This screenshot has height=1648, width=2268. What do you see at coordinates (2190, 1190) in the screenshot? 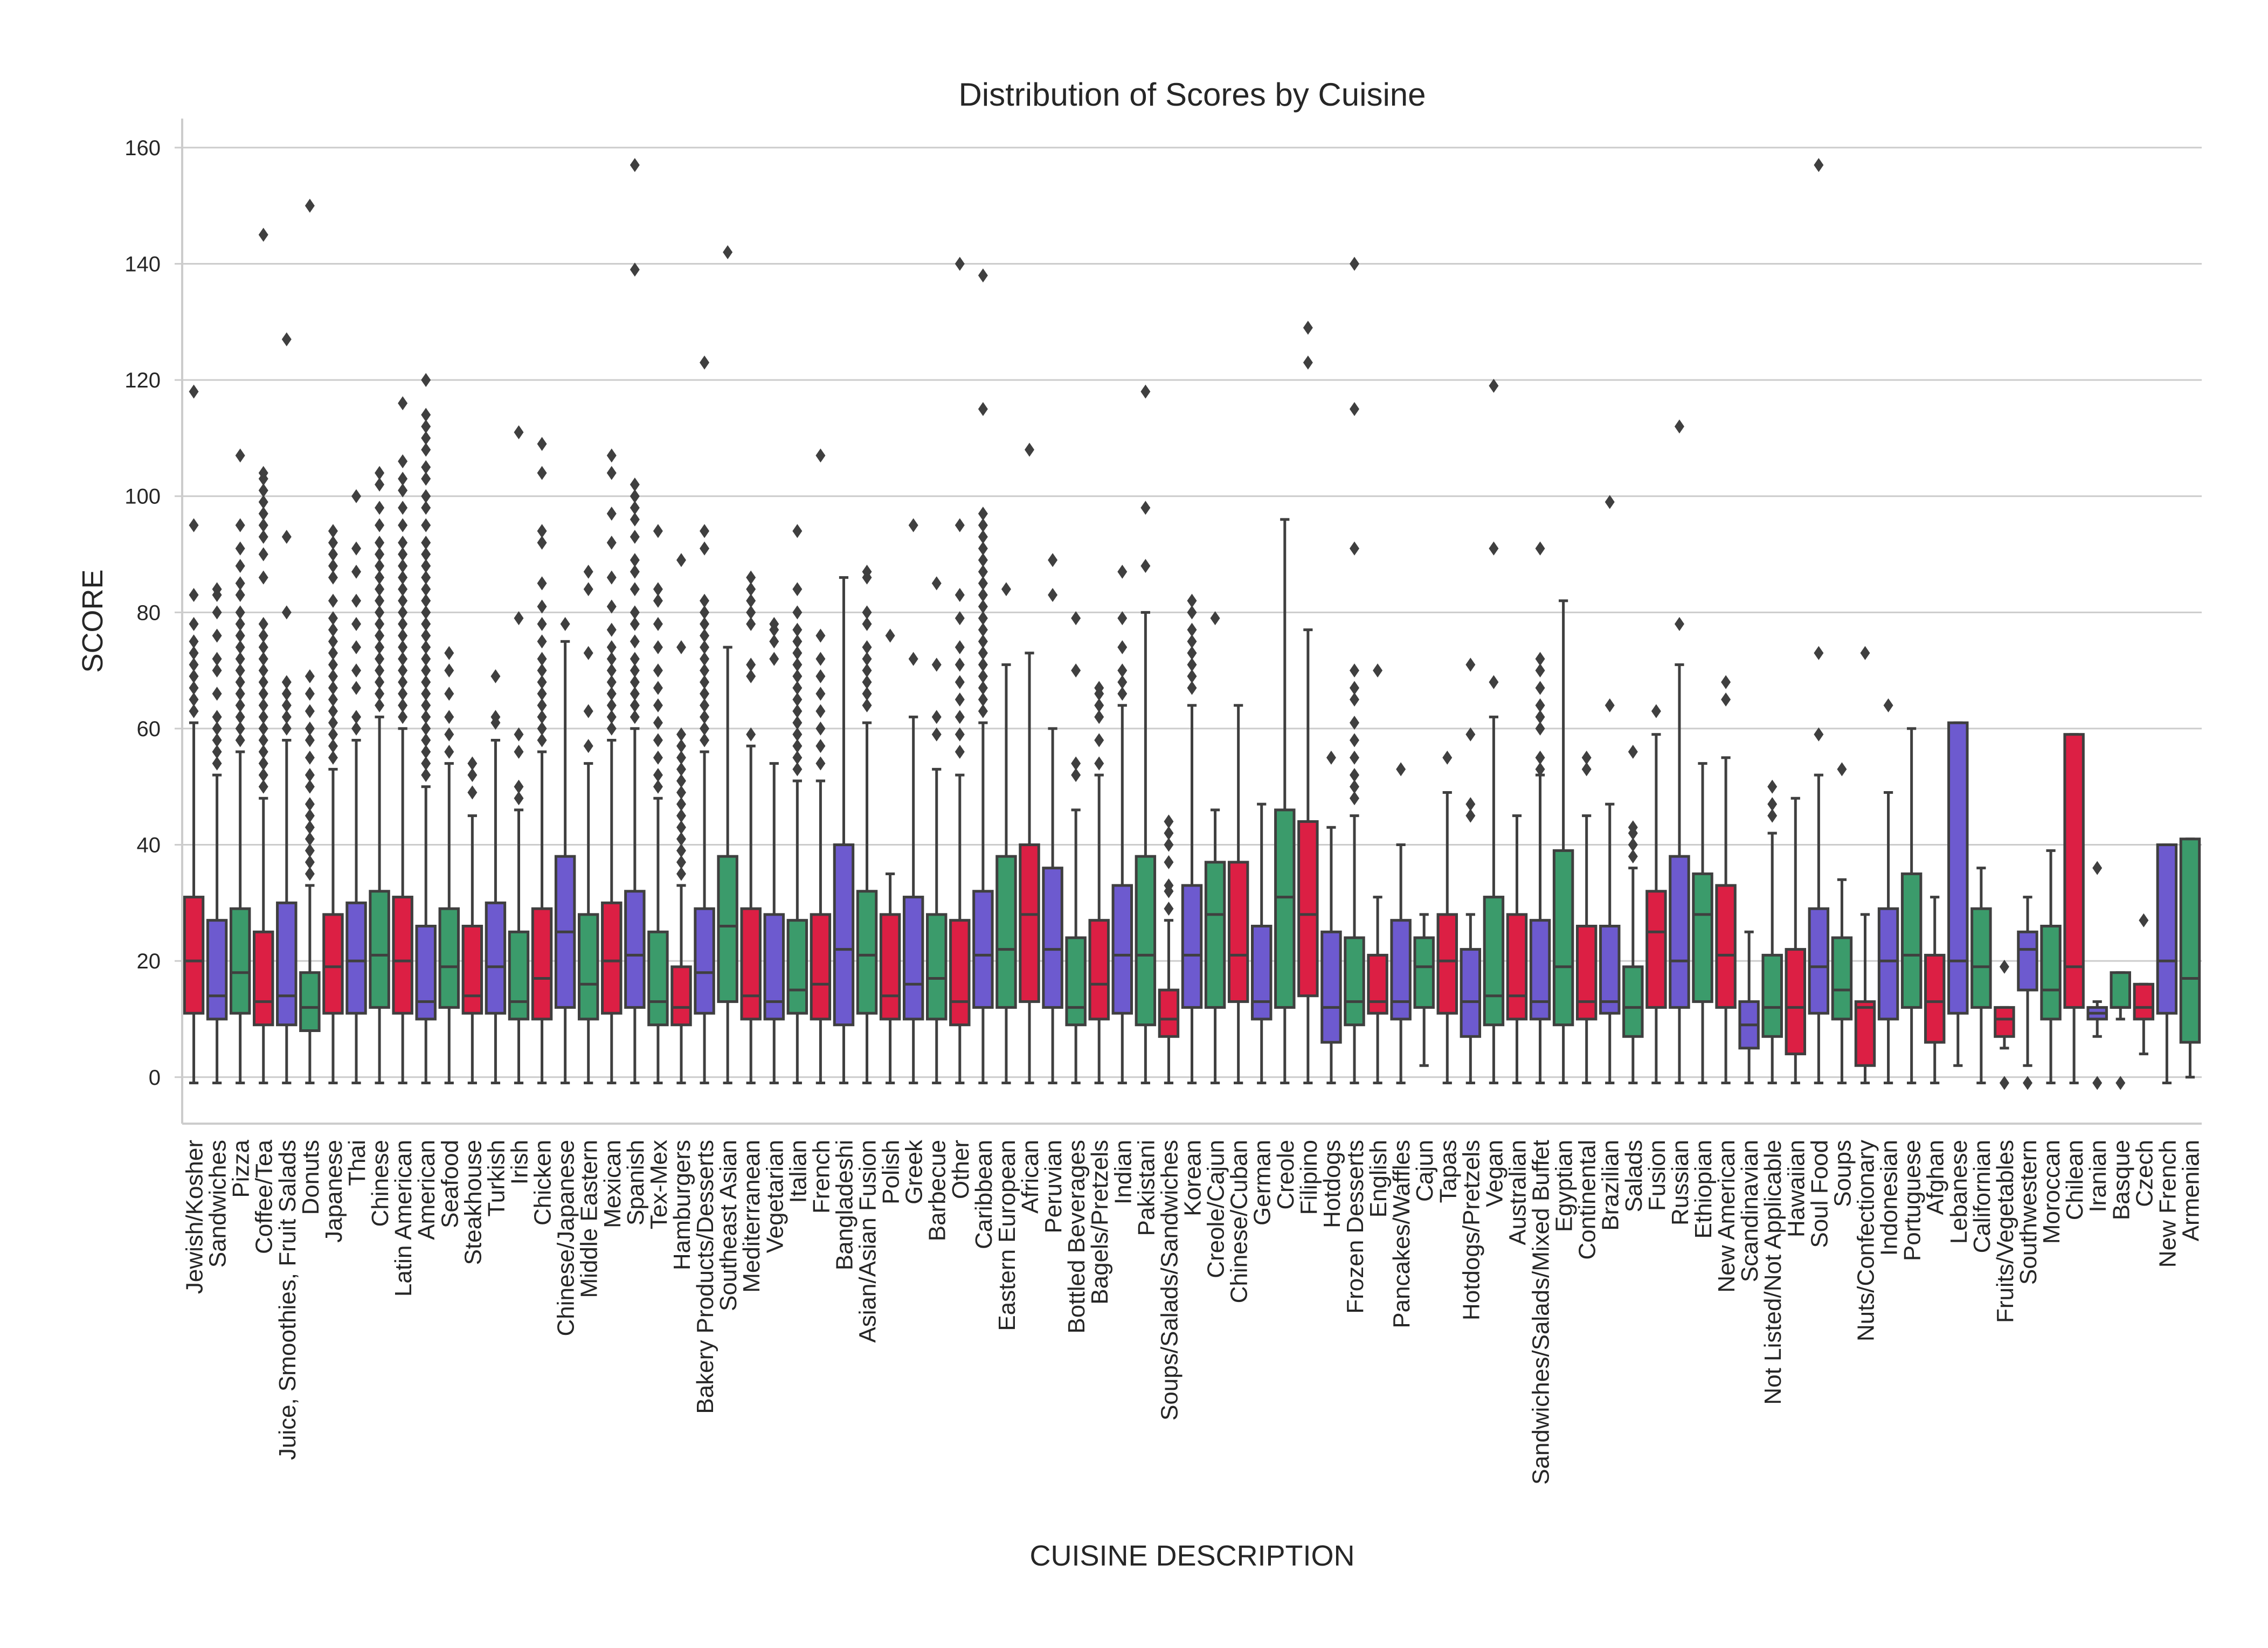
I see `x-tick-label: Armenian` at bounding box center [2190, 1190].